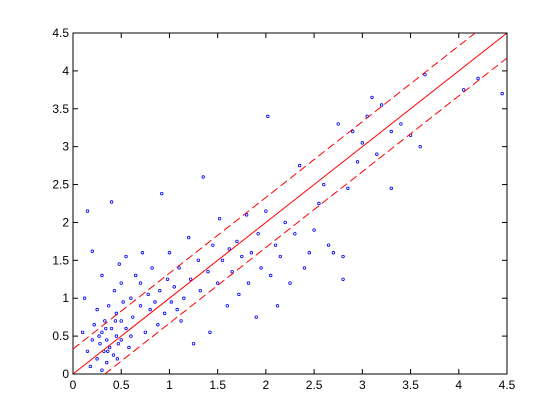  I want to click on x-tick-label: 4, so click(458, 385).